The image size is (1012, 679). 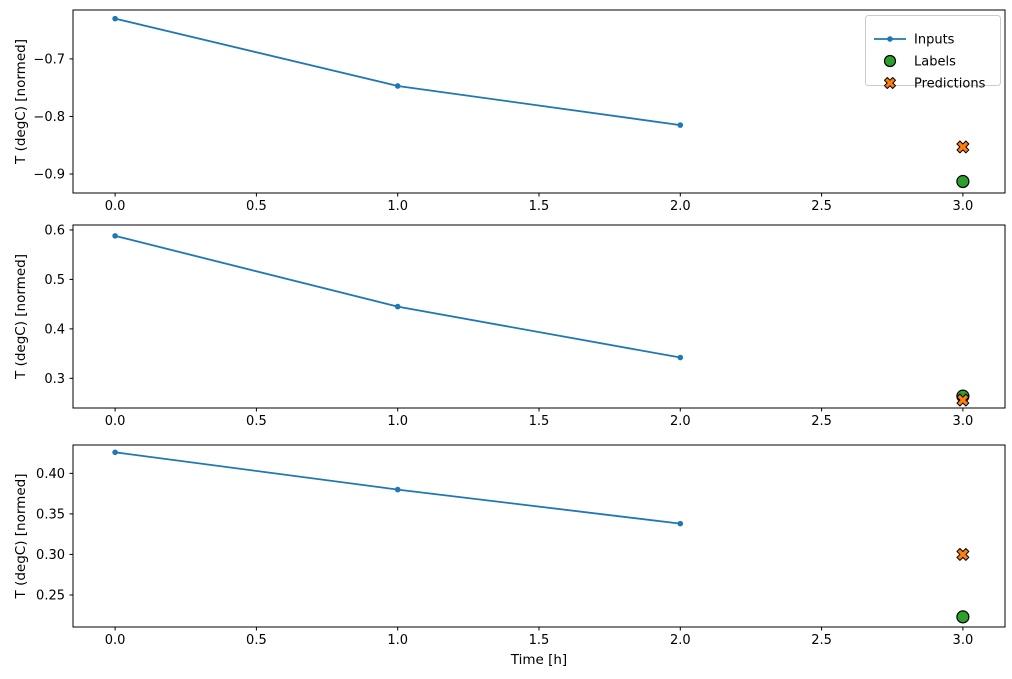 I want to click on y-tick-label: −0.9, so click(x=49, y=175).